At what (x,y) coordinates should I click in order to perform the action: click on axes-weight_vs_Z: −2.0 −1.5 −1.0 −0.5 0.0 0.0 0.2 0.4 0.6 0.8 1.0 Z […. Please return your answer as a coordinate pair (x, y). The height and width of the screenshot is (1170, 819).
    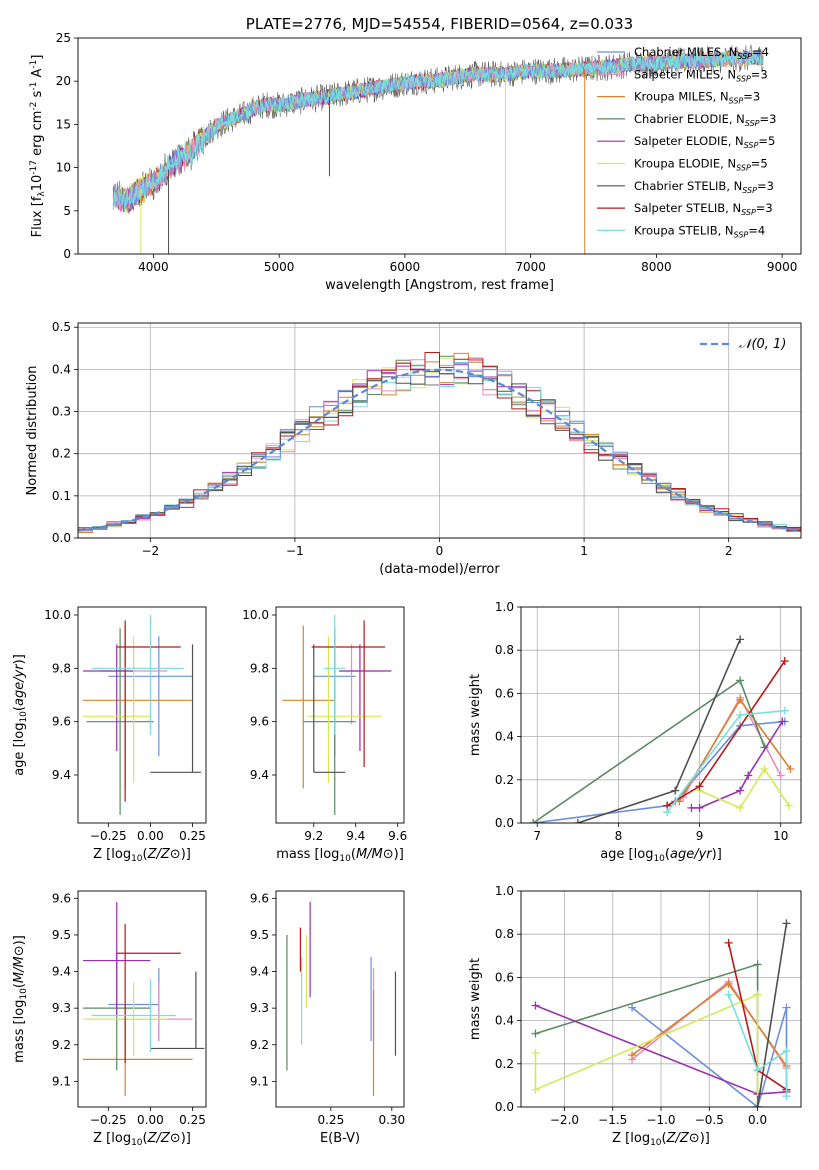
    Looking at the image, I should click on (635, 1016).